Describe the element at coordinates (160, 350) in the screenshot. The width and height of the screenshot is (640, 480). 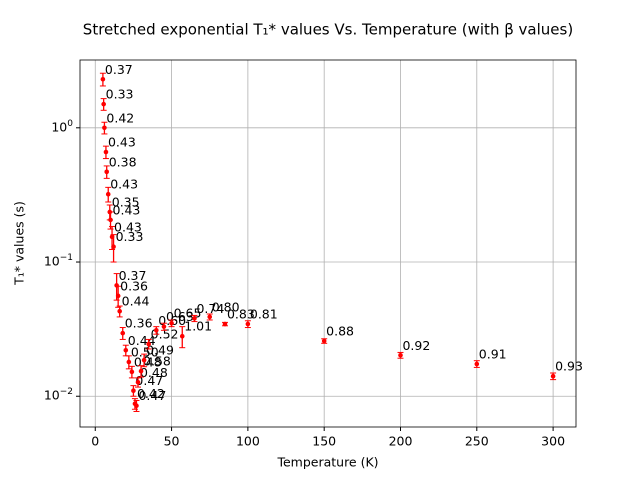
I see `beta-annotation: 0.49` at that location.